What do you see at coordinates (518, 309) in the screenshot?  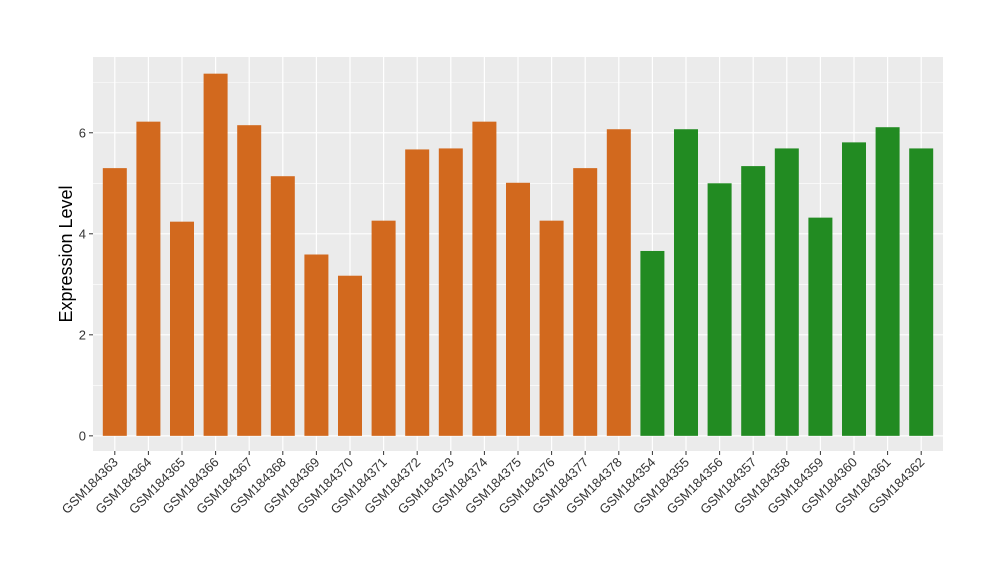 I see `bar-GSM184375` at bounding box center [518, 309].